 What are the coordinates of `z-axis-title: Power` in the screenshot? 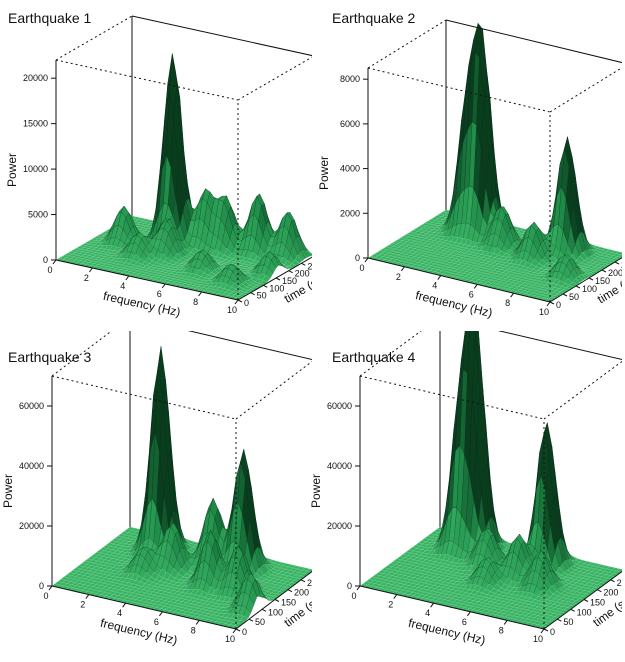 It's located at (324, 173).